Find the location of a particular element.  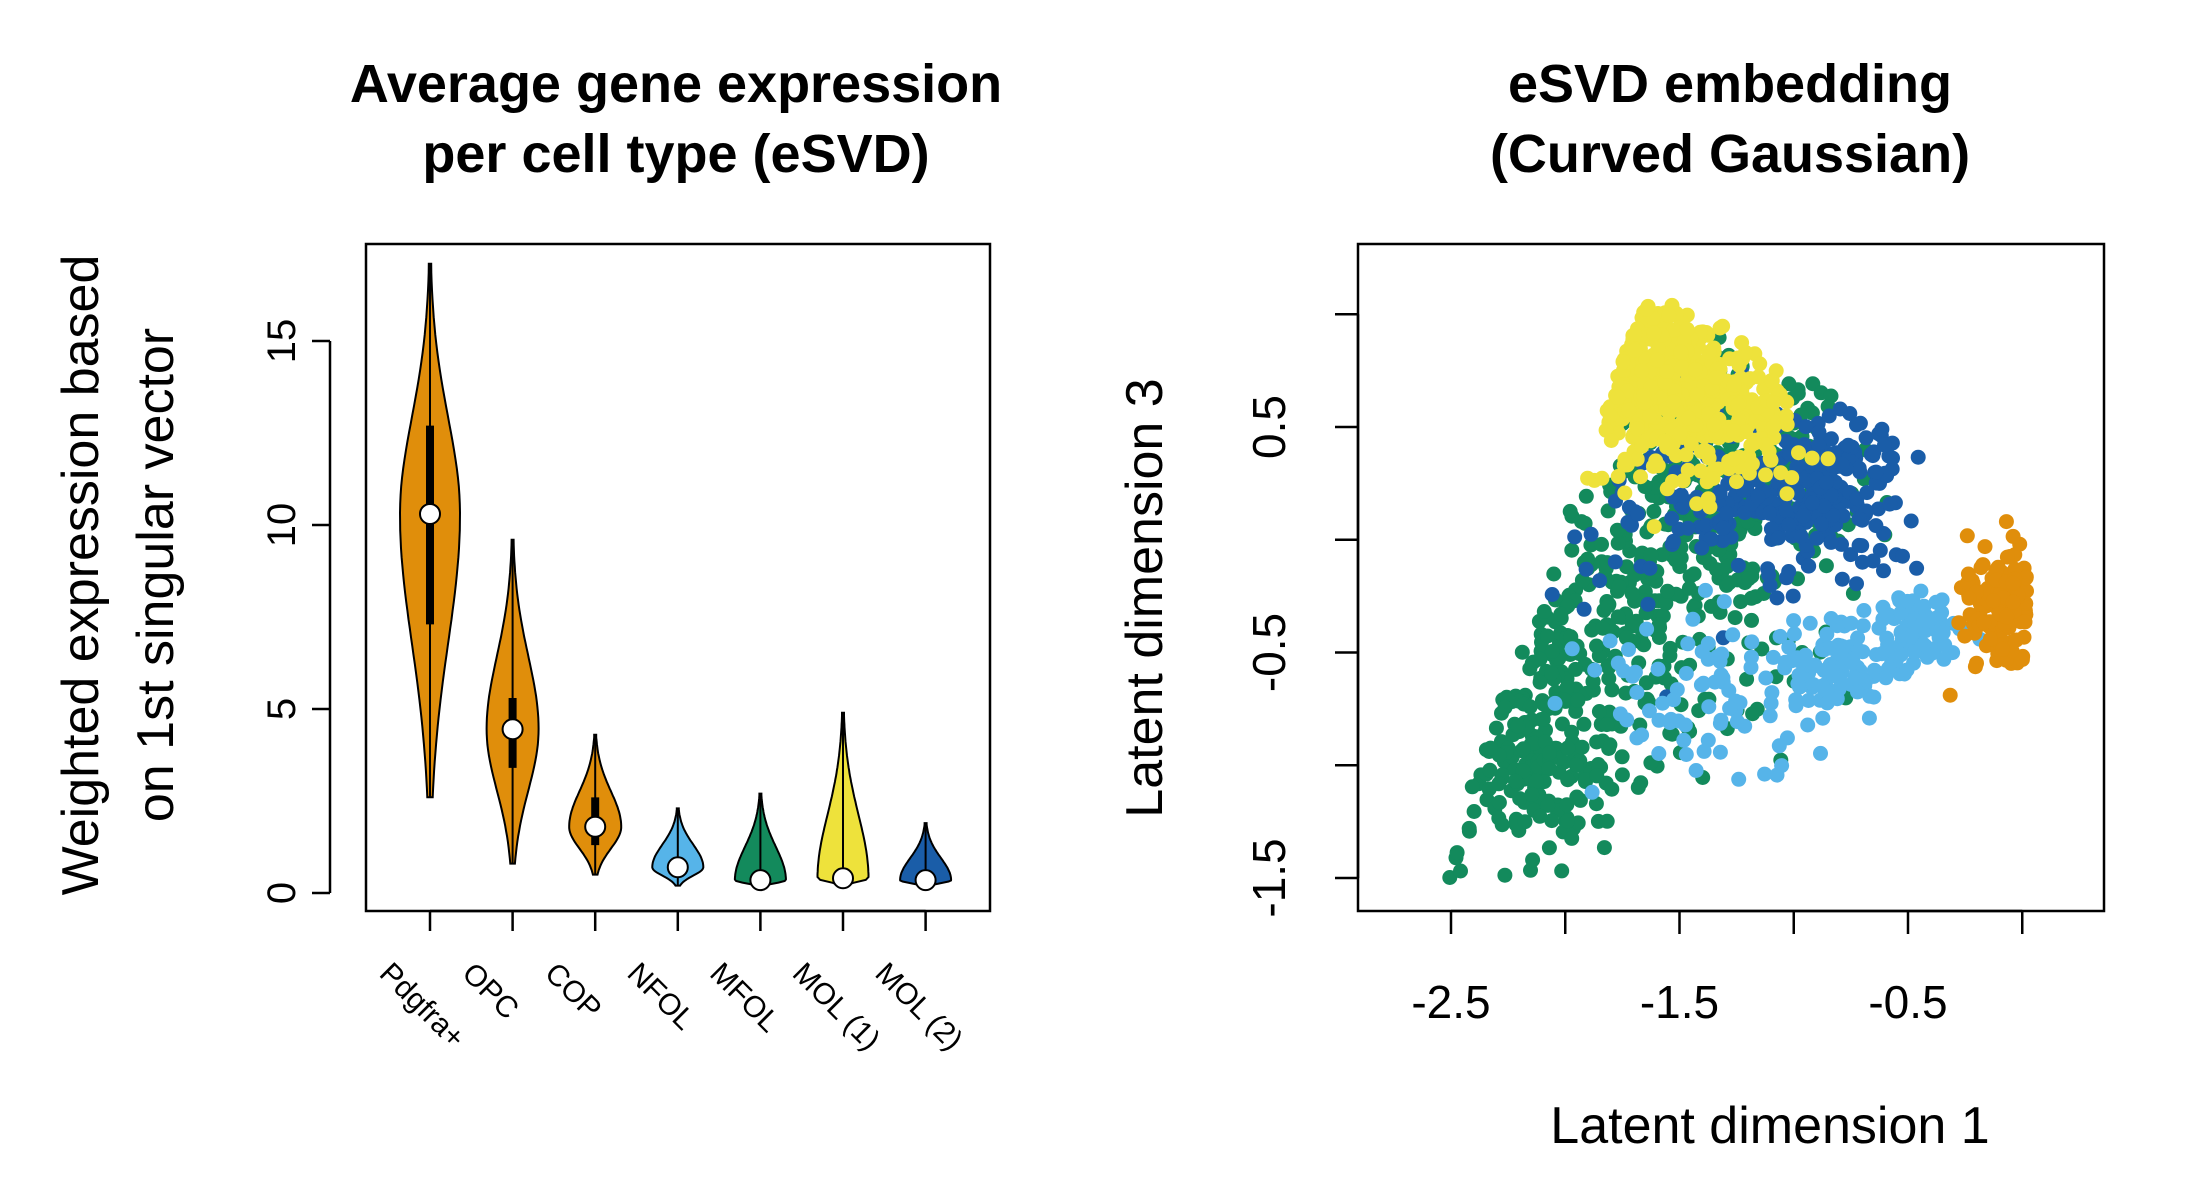

scatter-title-line1: eSVD embedding is located at coordinates (1730, 84).